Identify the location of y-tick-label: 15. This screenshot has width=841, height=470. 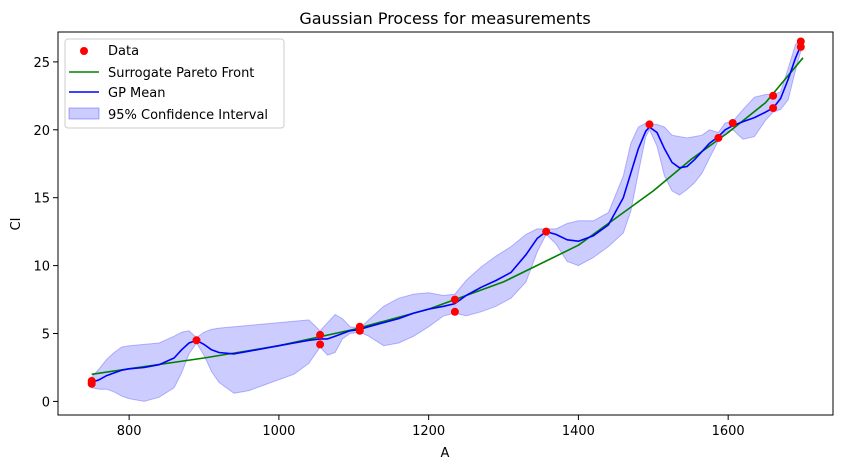
(41, 199).